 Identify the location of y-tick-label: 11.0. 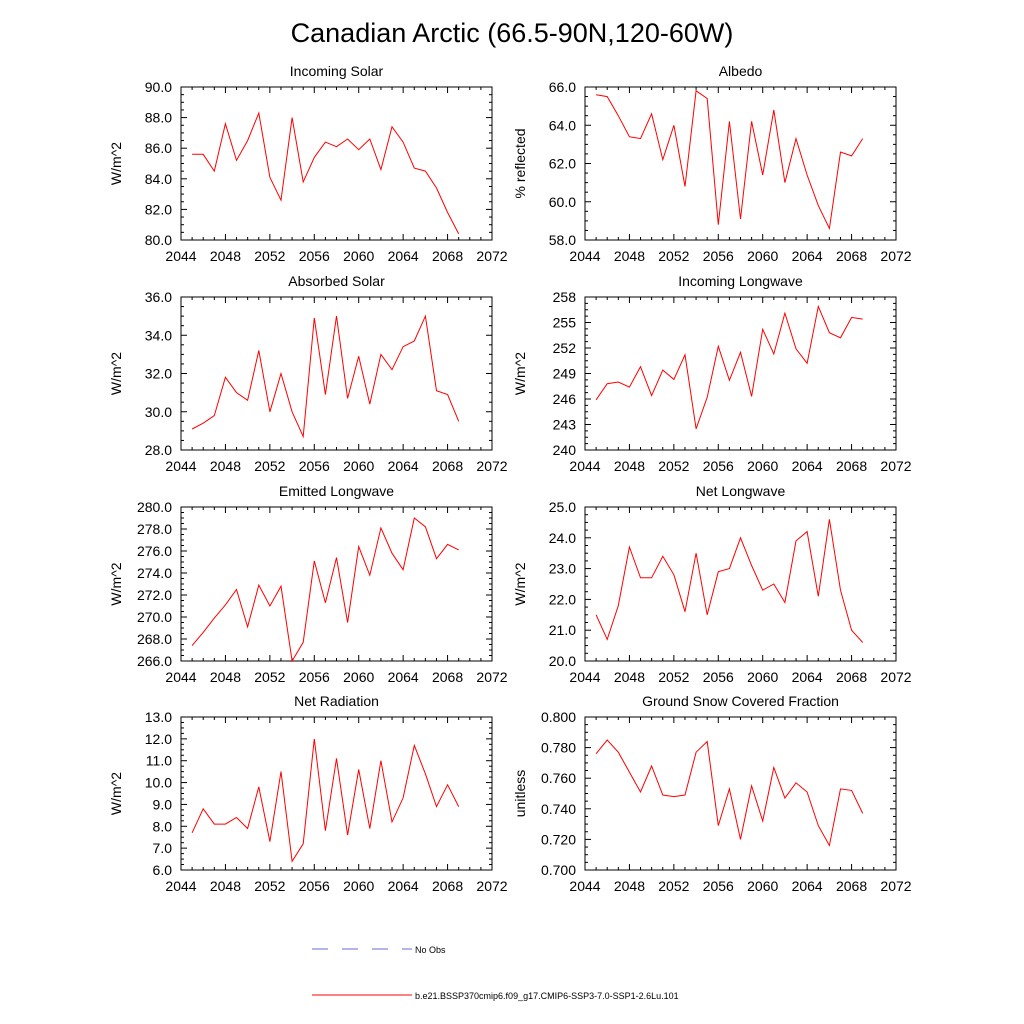
(159, 761).